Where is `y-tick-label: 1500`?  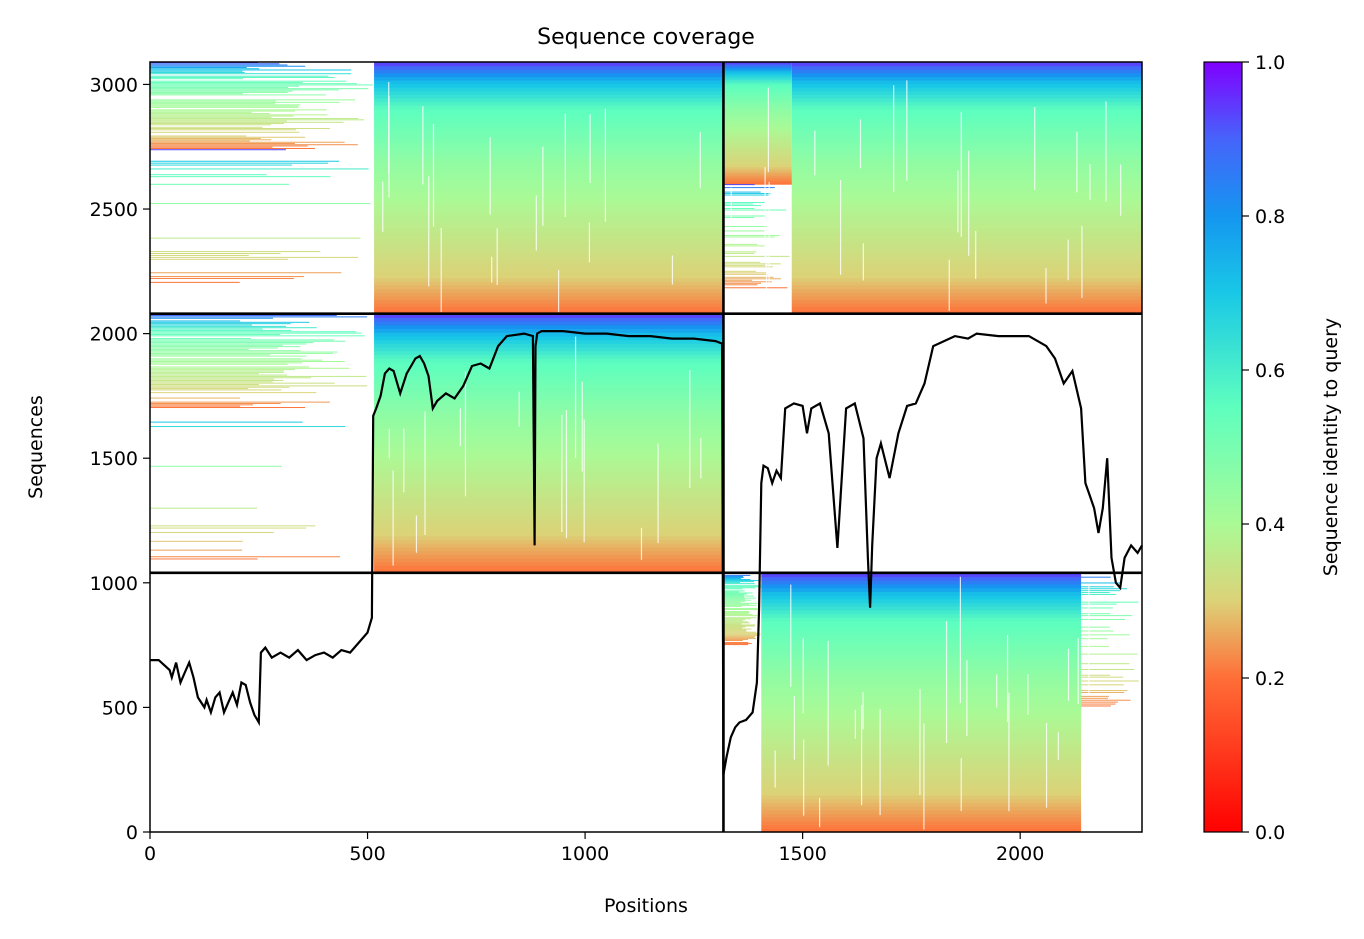
y-tick-label: 1500 is located at coordinates (114, 459).